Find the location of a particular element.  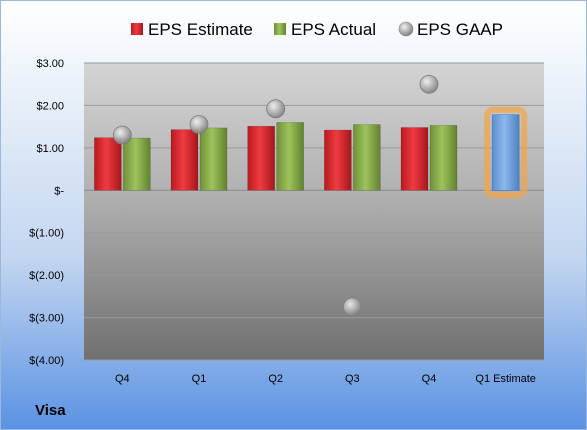

y-tick-label: $- is located at coordinates (59, 191).